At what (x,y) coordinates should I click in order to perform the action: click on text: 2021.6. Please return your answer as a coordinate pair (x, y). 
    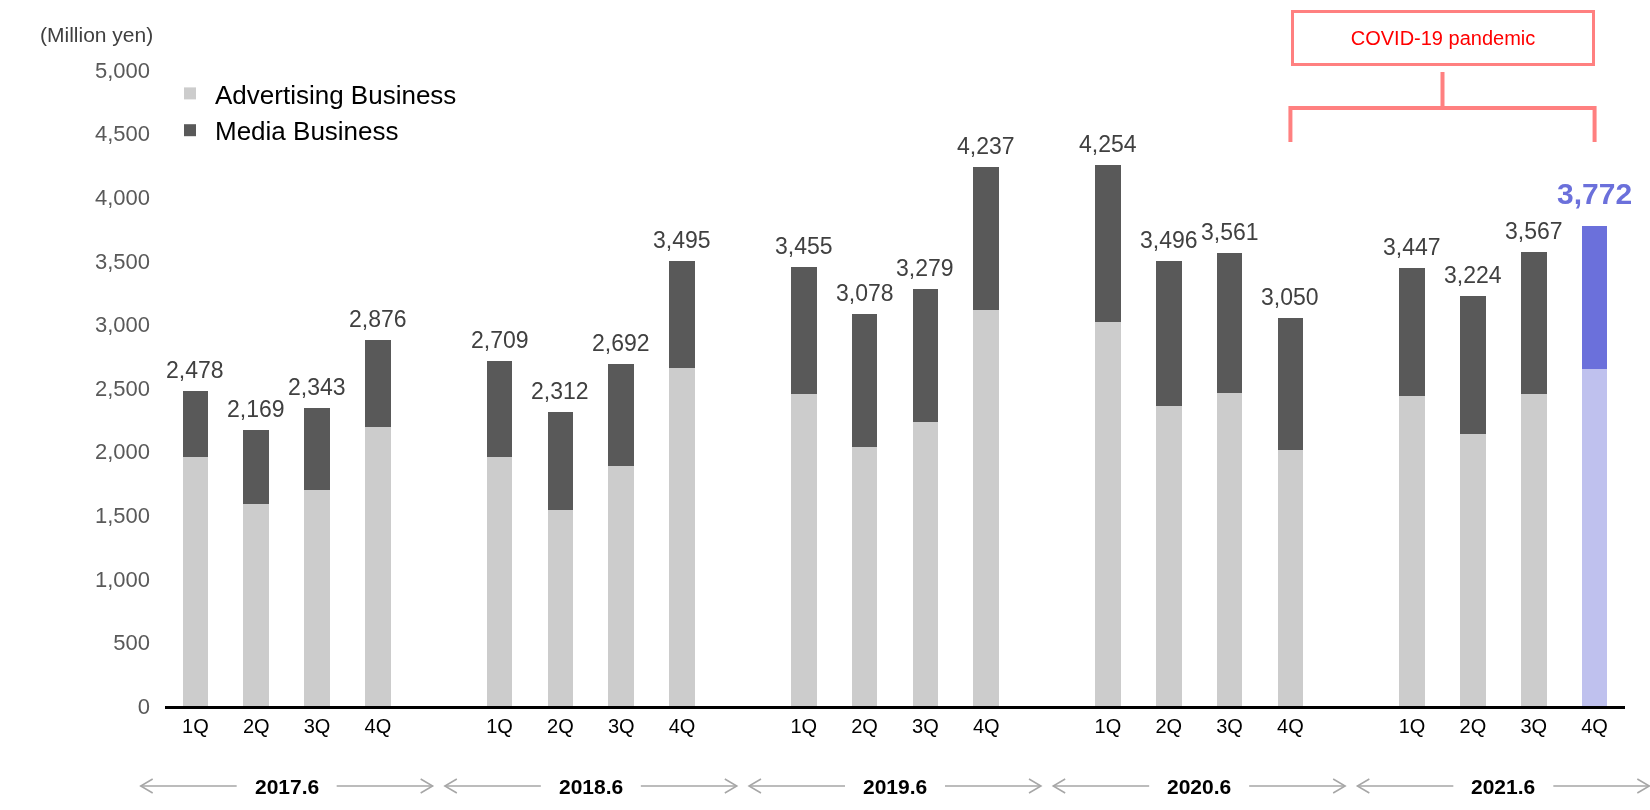
    Looking at the image, I should click on (1503, 786).